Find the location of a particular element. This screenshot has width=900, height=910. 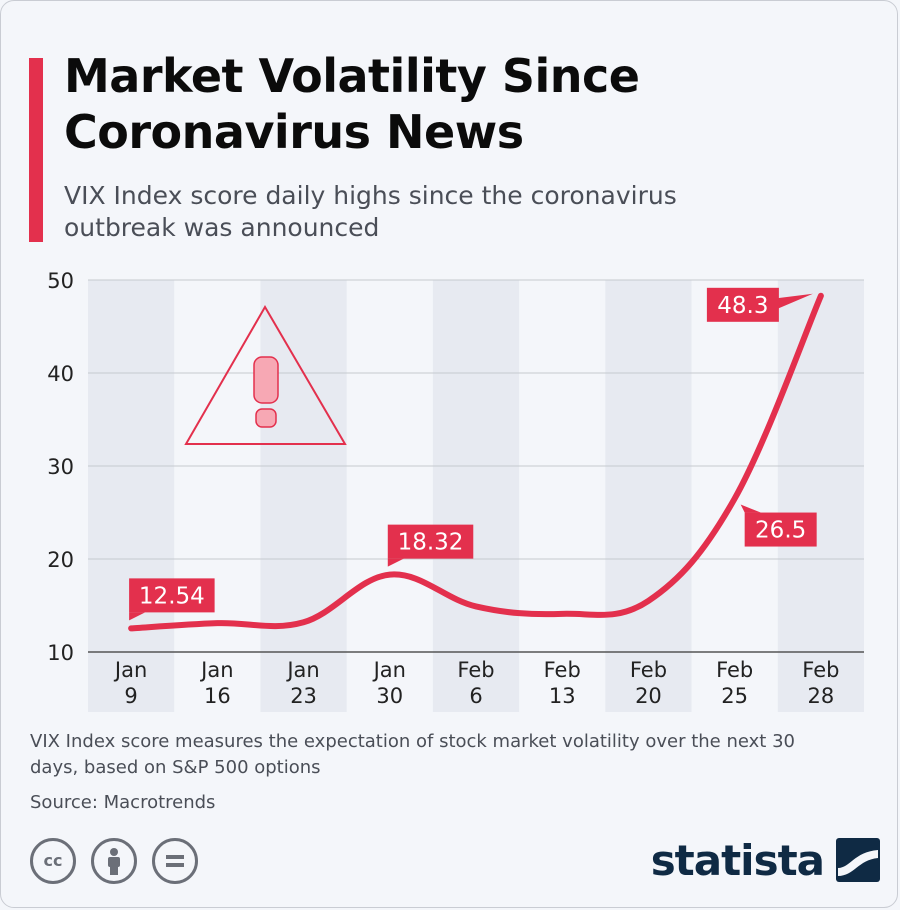

data-label-text: 48.3 is located at coordinates (742, 306).